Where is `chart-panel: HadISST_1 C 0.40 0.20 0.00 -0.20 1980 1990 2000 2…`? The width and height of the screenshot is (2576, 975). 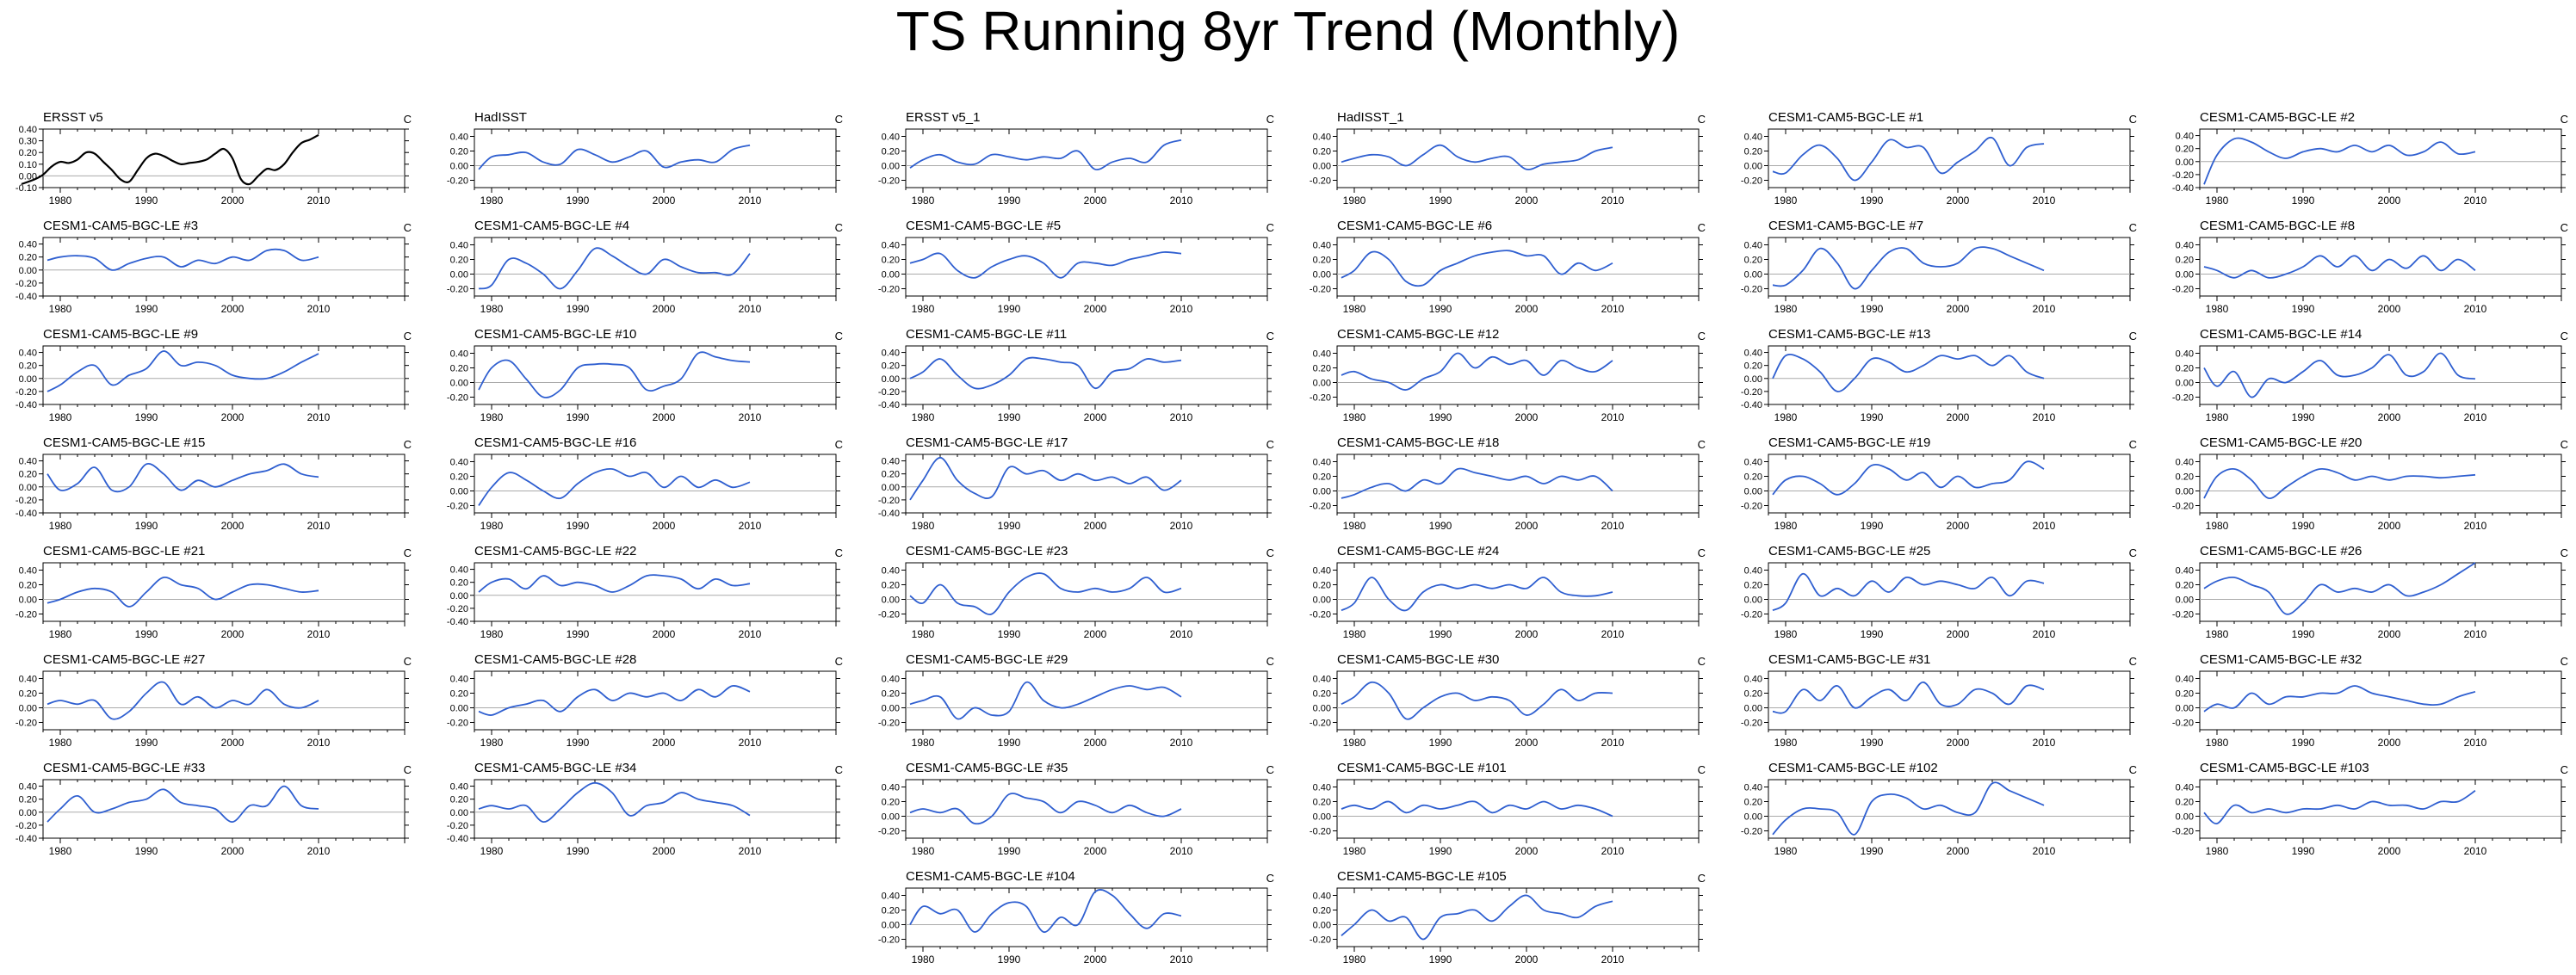
chart-panel: HadISST_1 C 0.40 0.20 0.00 -0.20 1980 1990 2000 2… is located at coordinates (1508, 158).